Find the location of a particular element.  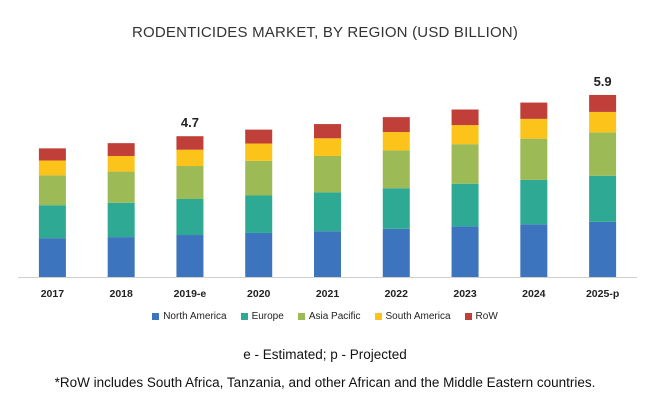

bar-segment-south-america-2023 is located at coordinates (465, 135).